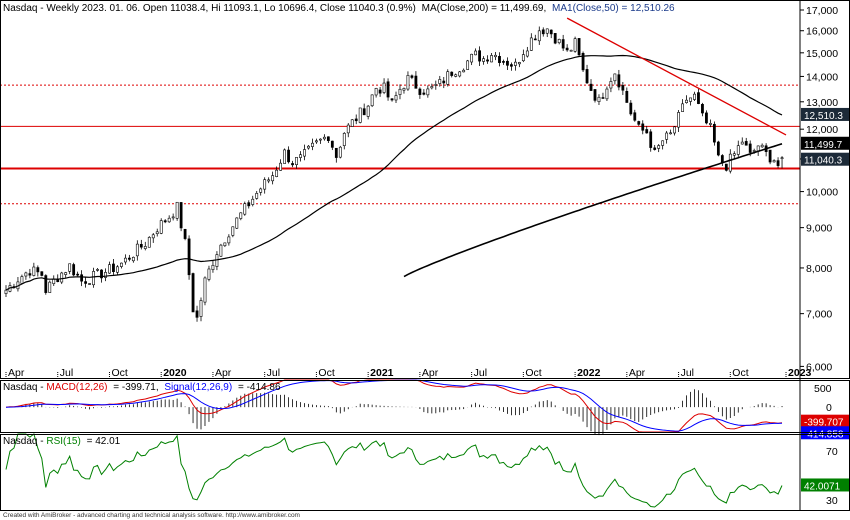 The width and height of the screenshot is (850, 520). I want to click on ma50-price-tag-bg, so click(825, 114).